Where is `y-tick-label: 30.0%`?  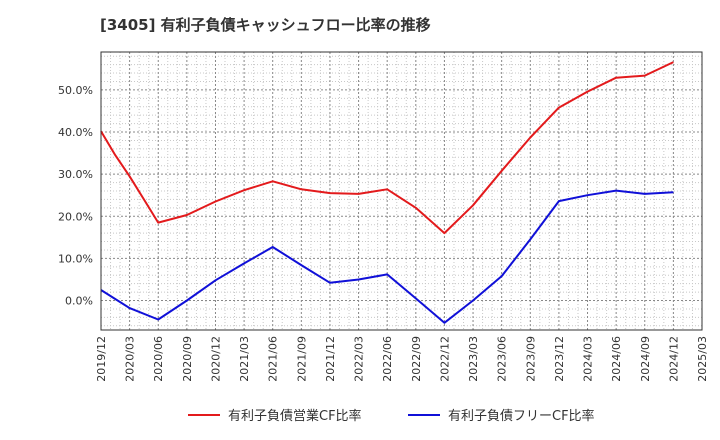 y-tick-label: 30.0% is located at coordinates (75, 174).